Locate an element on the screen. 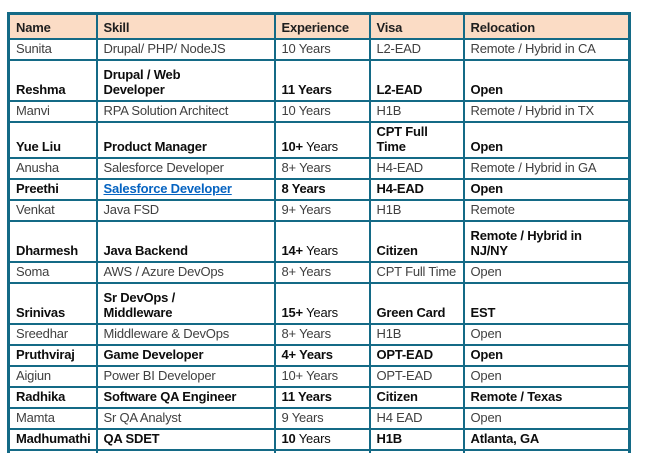 This screenshot has height=453, width=656. table-row: Mamta Sr QA Analyst 9 Years H4 EAD Open is located at coordinates (319, 418).